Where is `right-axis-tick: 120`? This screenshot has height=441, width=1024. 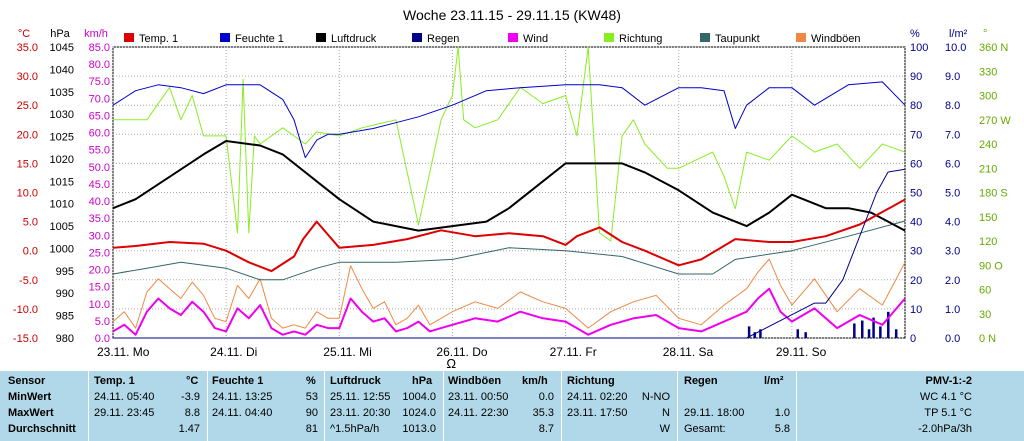 right-axis-tick: 120 is located at coordinates (988, 242).